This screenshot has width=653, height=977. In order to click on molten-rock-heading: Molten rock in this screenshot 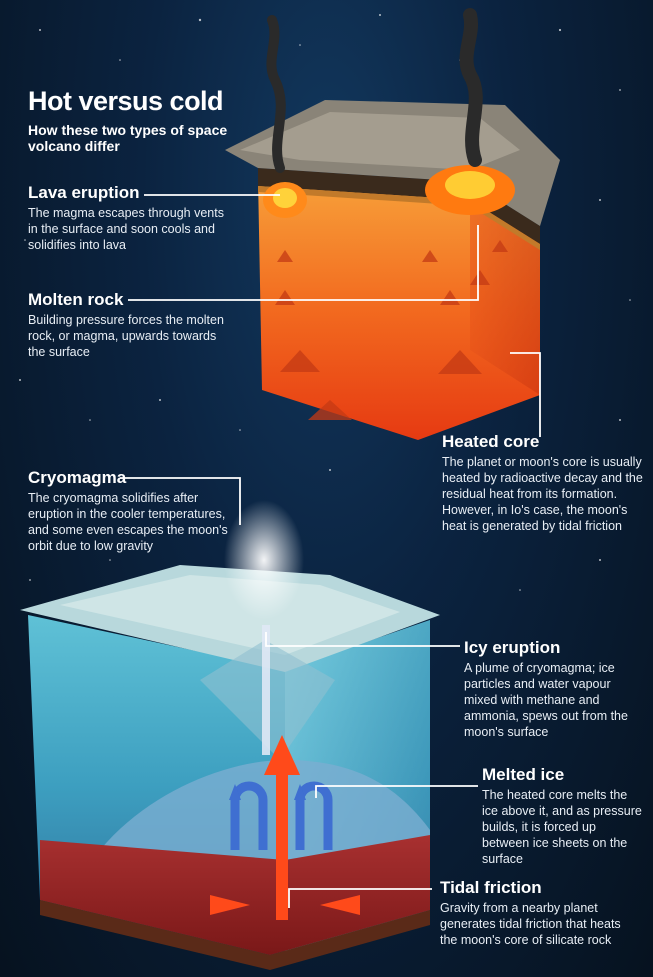, I will do `click(76, 299)`.